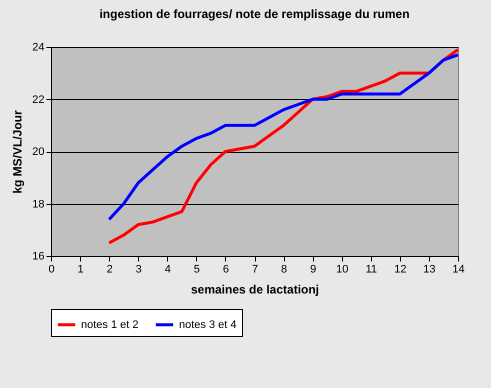 The image size is (491, 388). I want to click on x-tick-label: 12, so click(400, 270).